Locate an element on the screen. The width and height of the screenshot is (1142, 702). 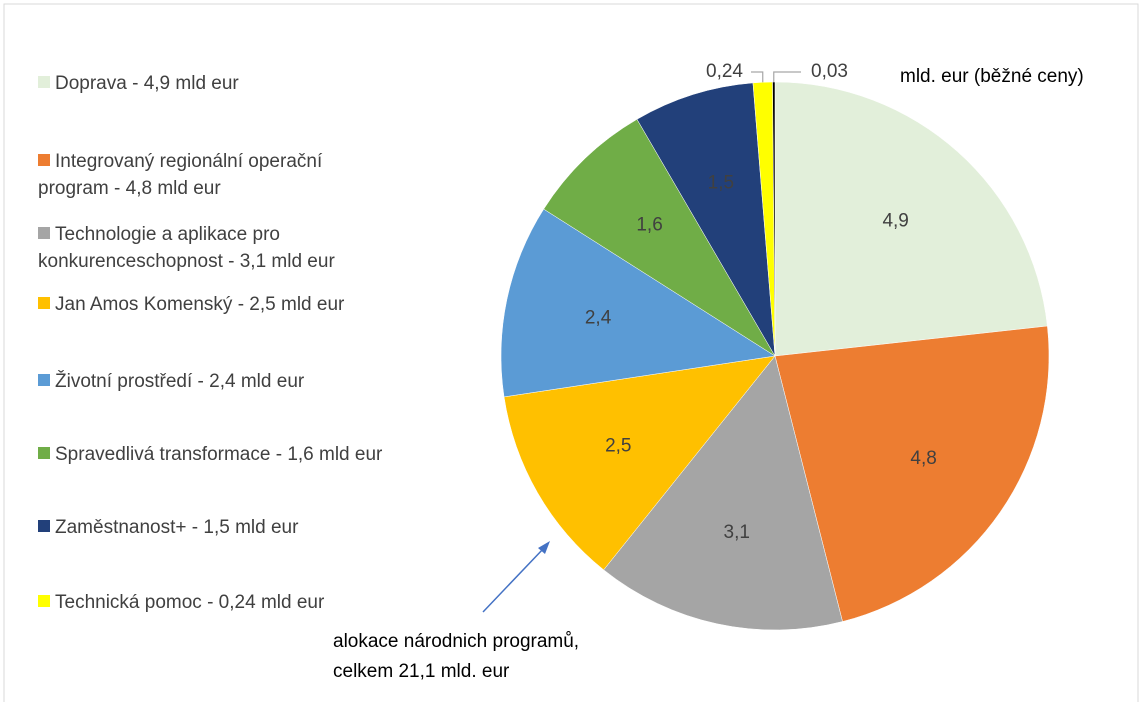
data-label: 1,6 is located at coordinates (649, 225).